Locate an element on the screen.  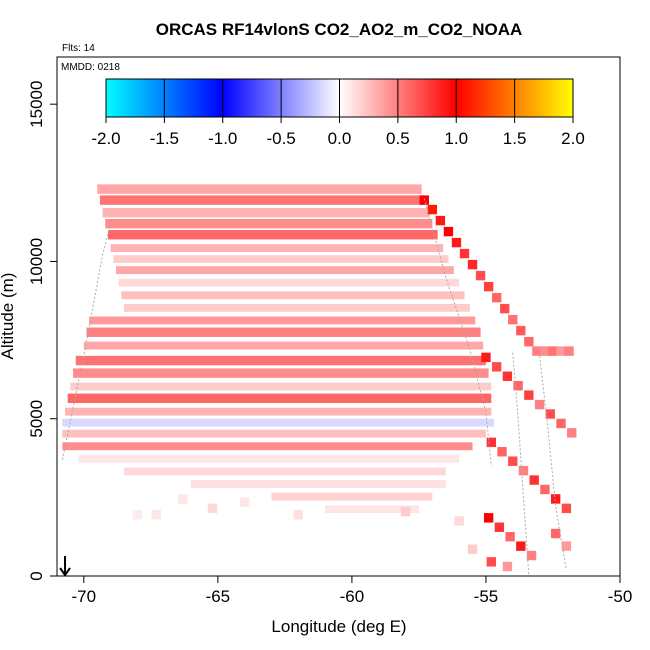
colorbar: -2.0 -1.5 -1.0 -0.5 0.0 0.5 1.0 1.5 2.0 is located at coordinates (338, 113).